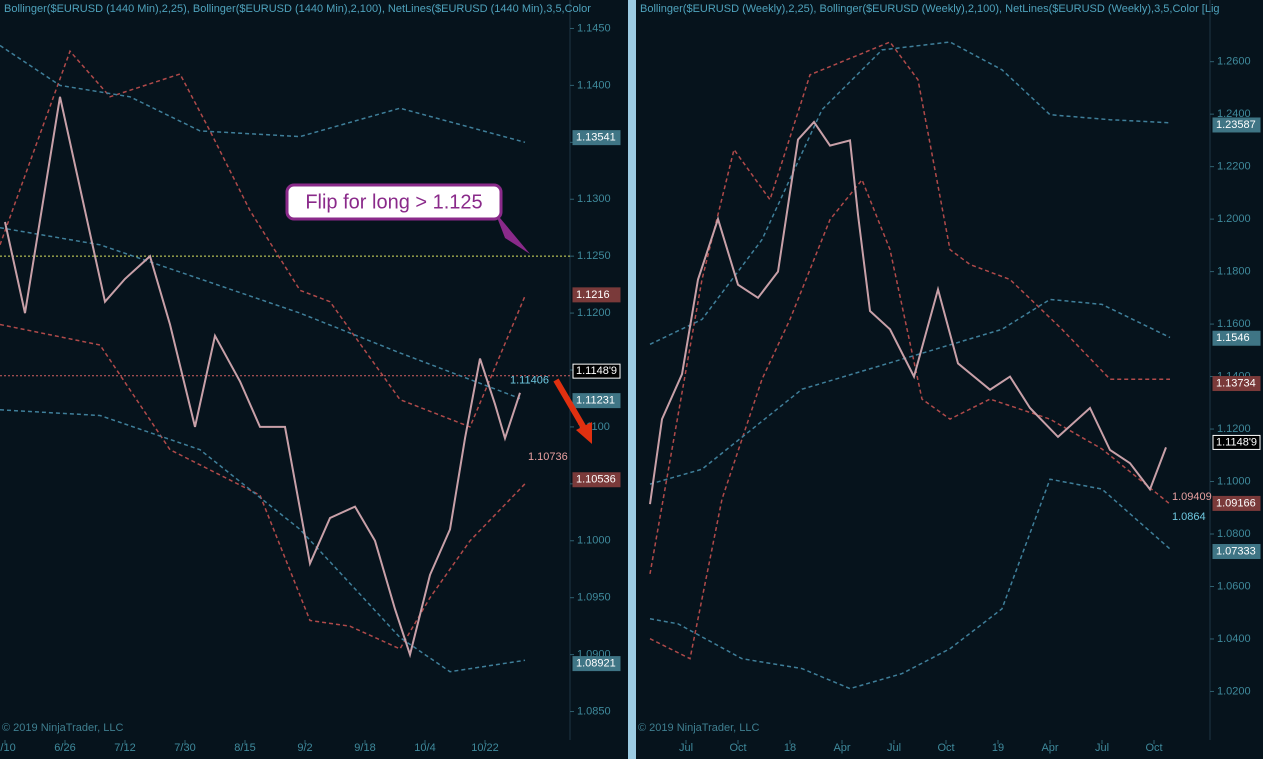 The width and height of the screenshot is (1263, 759). Describe the element at coordinates (1234, 219) in the screenshot. I see `y-tick-label: 1.2000` at that location.